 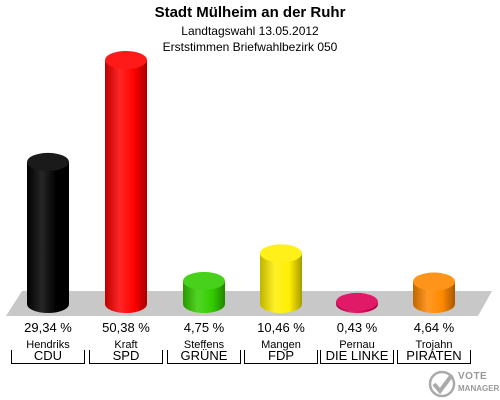 I want to click on value-label: 10,46 %, so click(x=281, y=327).